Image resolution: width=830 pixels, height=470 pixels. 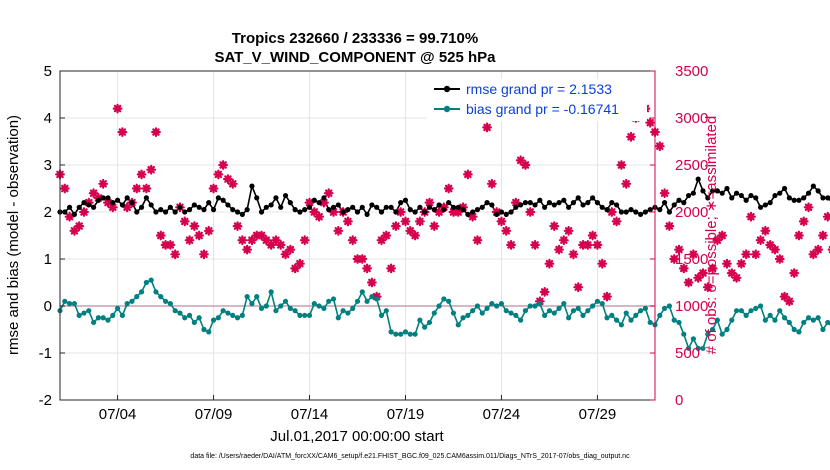 I want to click on legend-box, so click(x=537, y=100).